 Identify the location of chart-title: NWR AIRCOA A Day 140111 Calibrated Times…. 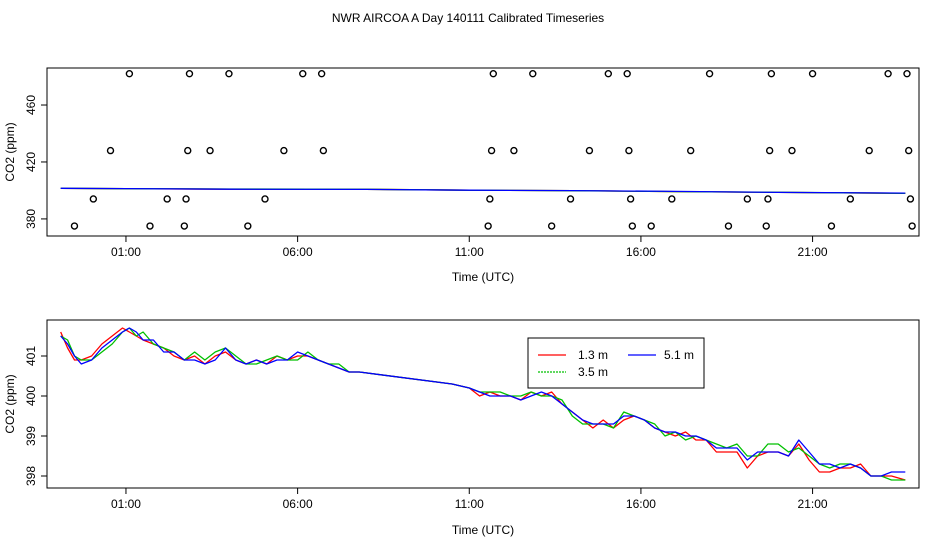
(468, 18).